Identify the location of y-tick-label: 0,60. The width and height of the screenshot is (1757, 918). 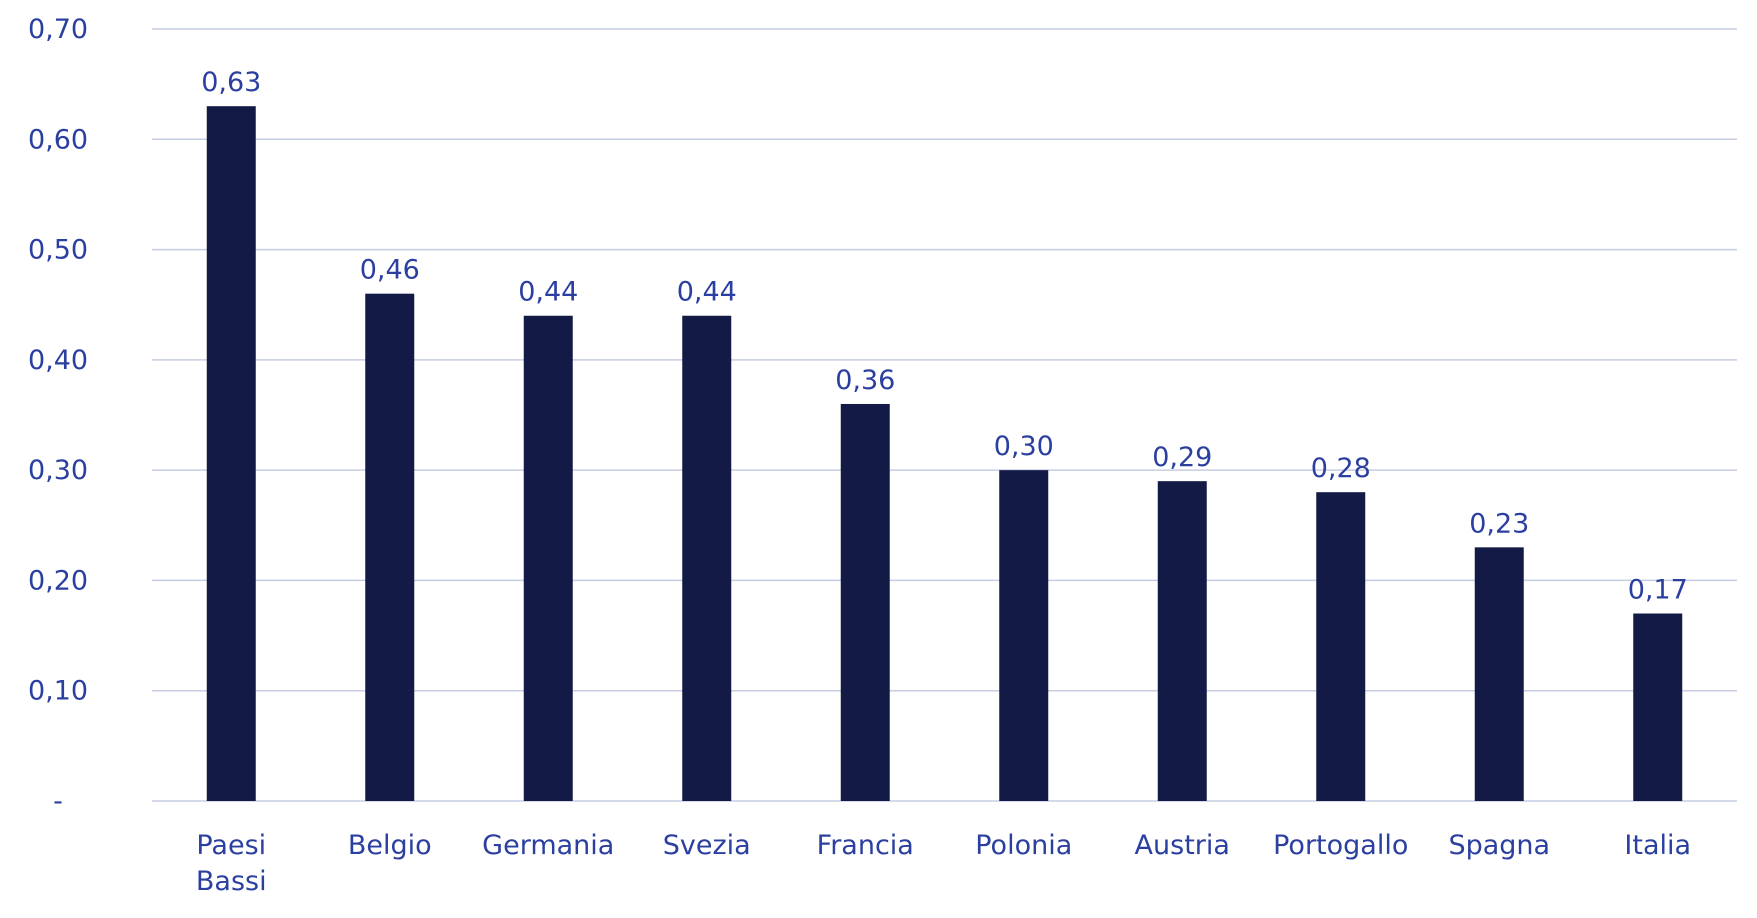
(58, 139).